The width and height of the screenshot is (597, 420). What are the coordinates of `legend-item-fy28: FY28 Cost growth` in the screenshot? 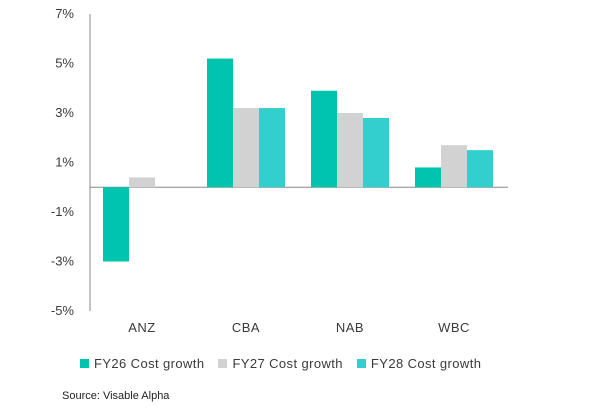 It's located at (419, 363).